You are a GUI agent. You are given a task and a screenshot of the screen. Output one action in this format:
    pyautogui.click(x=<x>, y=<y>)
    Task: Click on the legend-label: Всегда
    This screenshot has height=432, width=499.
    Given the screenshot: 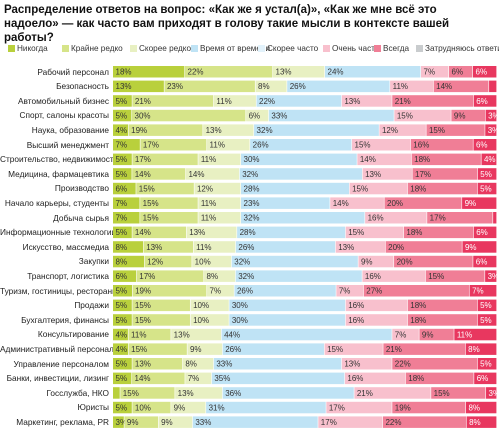 What is the action you would take?
    pyautogui.click(x=396, y=48)
    